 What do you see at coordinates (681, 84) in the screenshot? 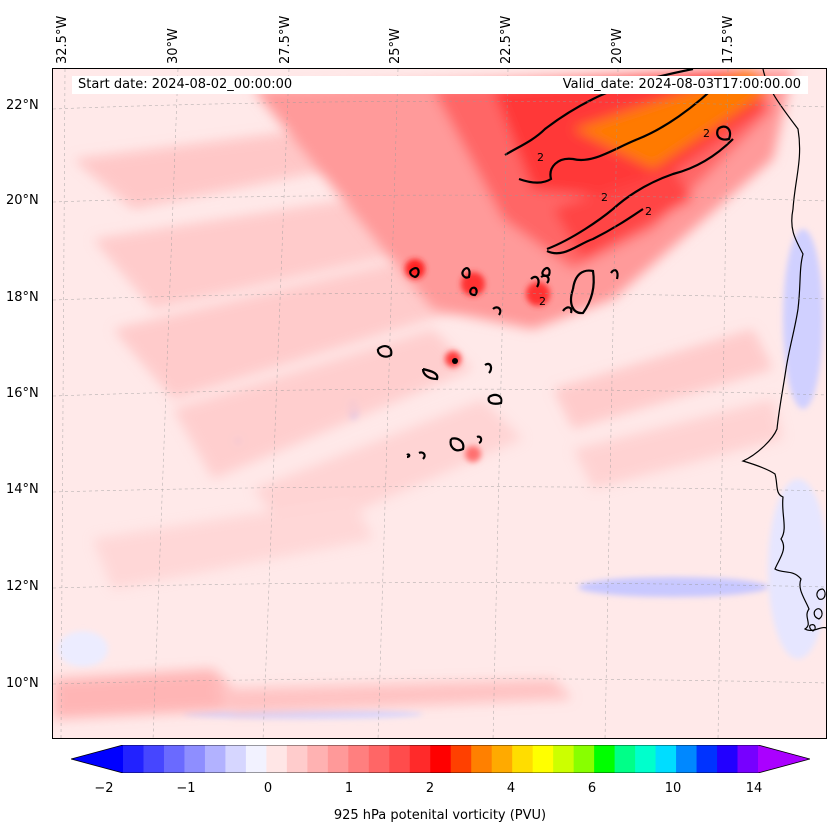
I see `valid-date: Valid_date: 2024-08-03T17:00:00.00` at bounding box center [681, 84].